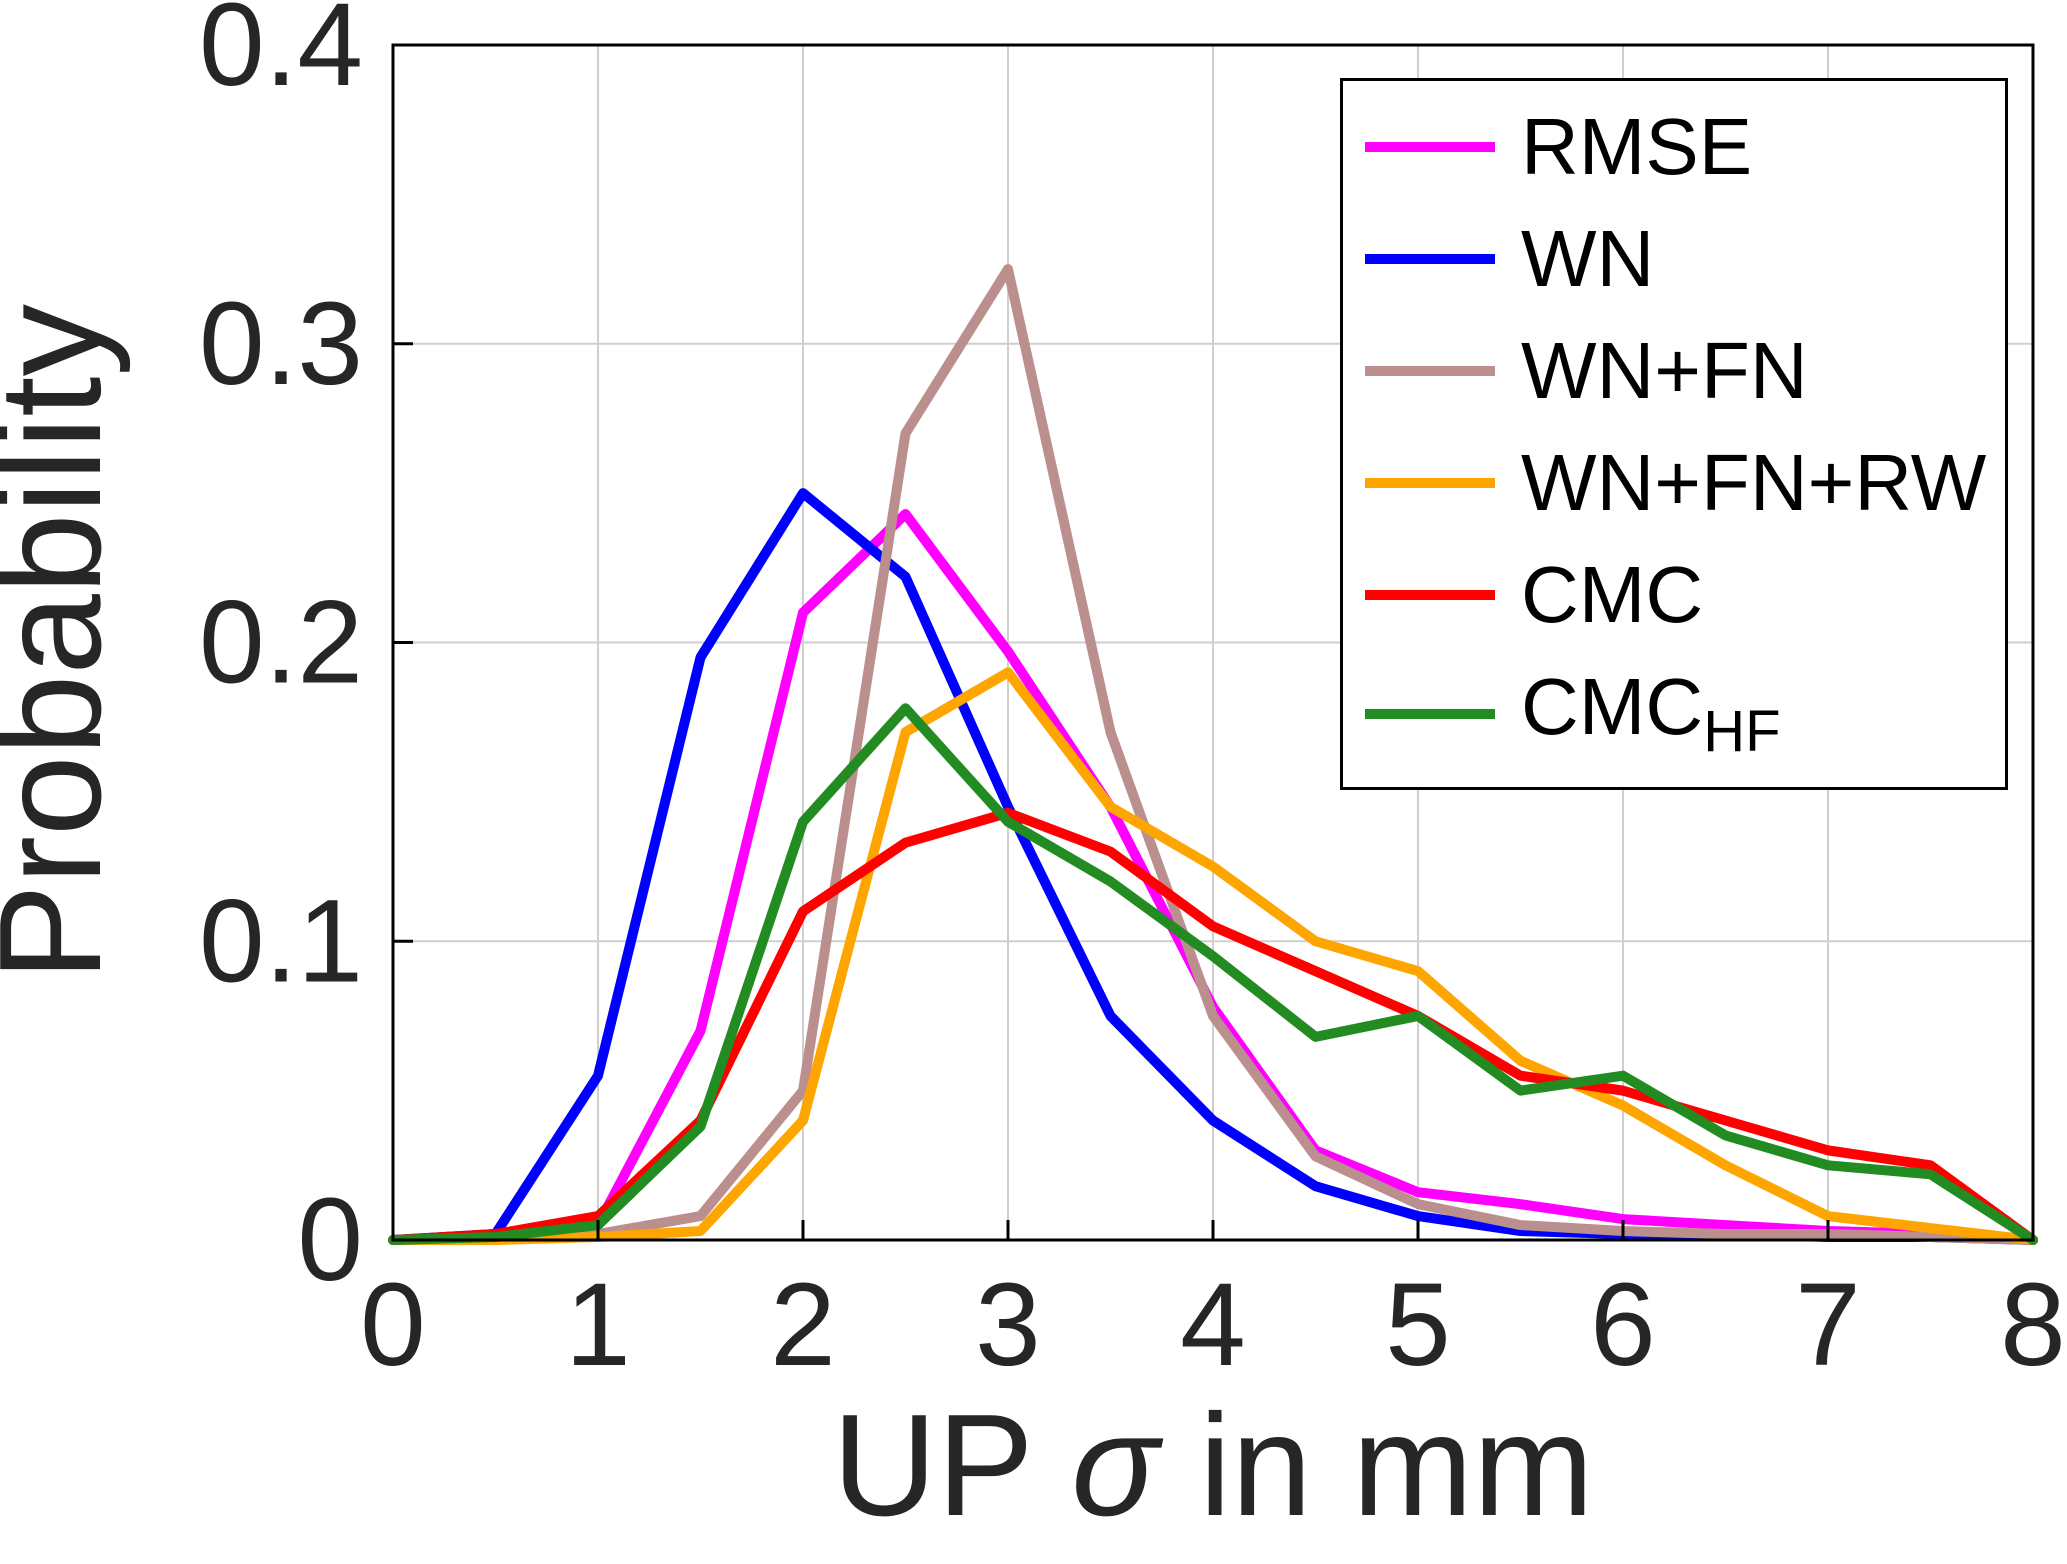 Image resolution: width=2067 pixels, height=1564 pixels. I want to click on legend-label-text: WN+FN, so click(1664, 370).